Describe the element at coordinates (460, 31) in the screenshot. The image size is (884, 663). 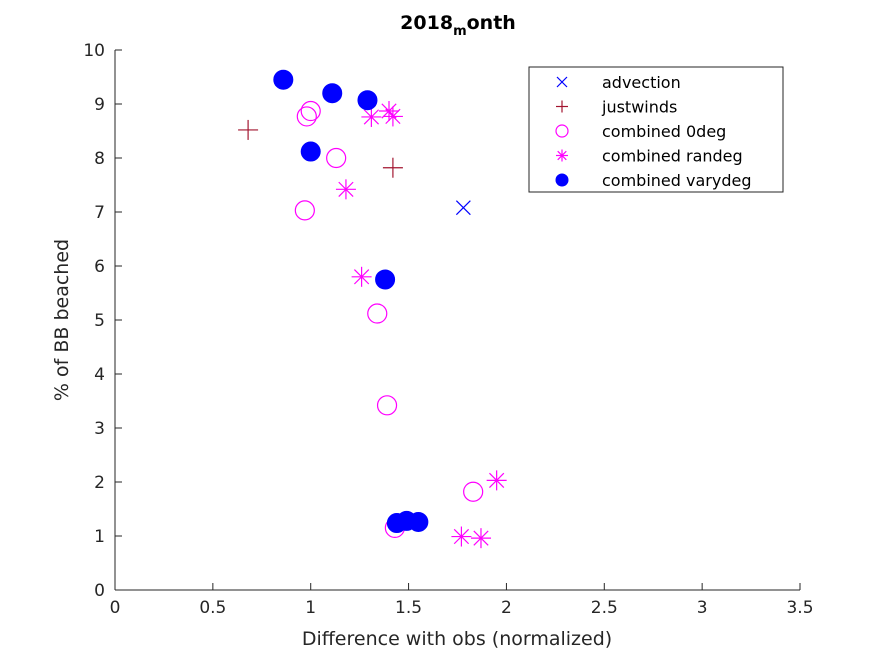
I see `chart-title-subscript: m` at that location.